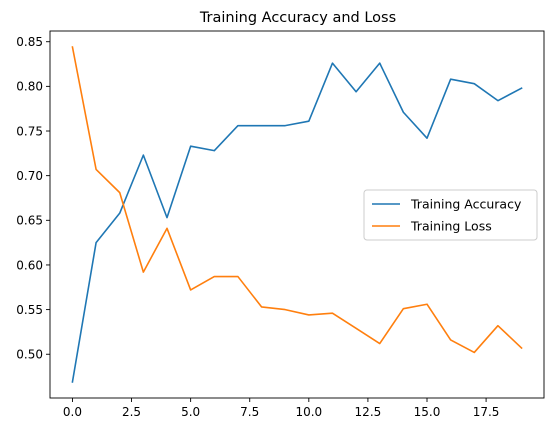 The height and width of the screenshot is (433, 556). What do you see at coordinates (486, 412) in the screenshot?
I see `x-tick-label: 17.5` at bounding box center [486, 412].